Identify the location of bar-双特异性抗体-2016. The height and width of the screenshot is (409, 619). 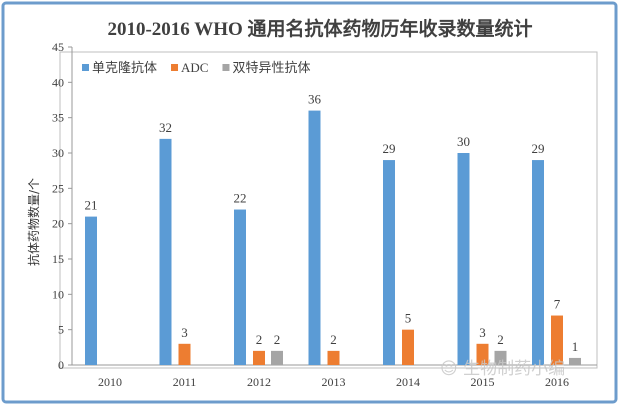
(575, 361).